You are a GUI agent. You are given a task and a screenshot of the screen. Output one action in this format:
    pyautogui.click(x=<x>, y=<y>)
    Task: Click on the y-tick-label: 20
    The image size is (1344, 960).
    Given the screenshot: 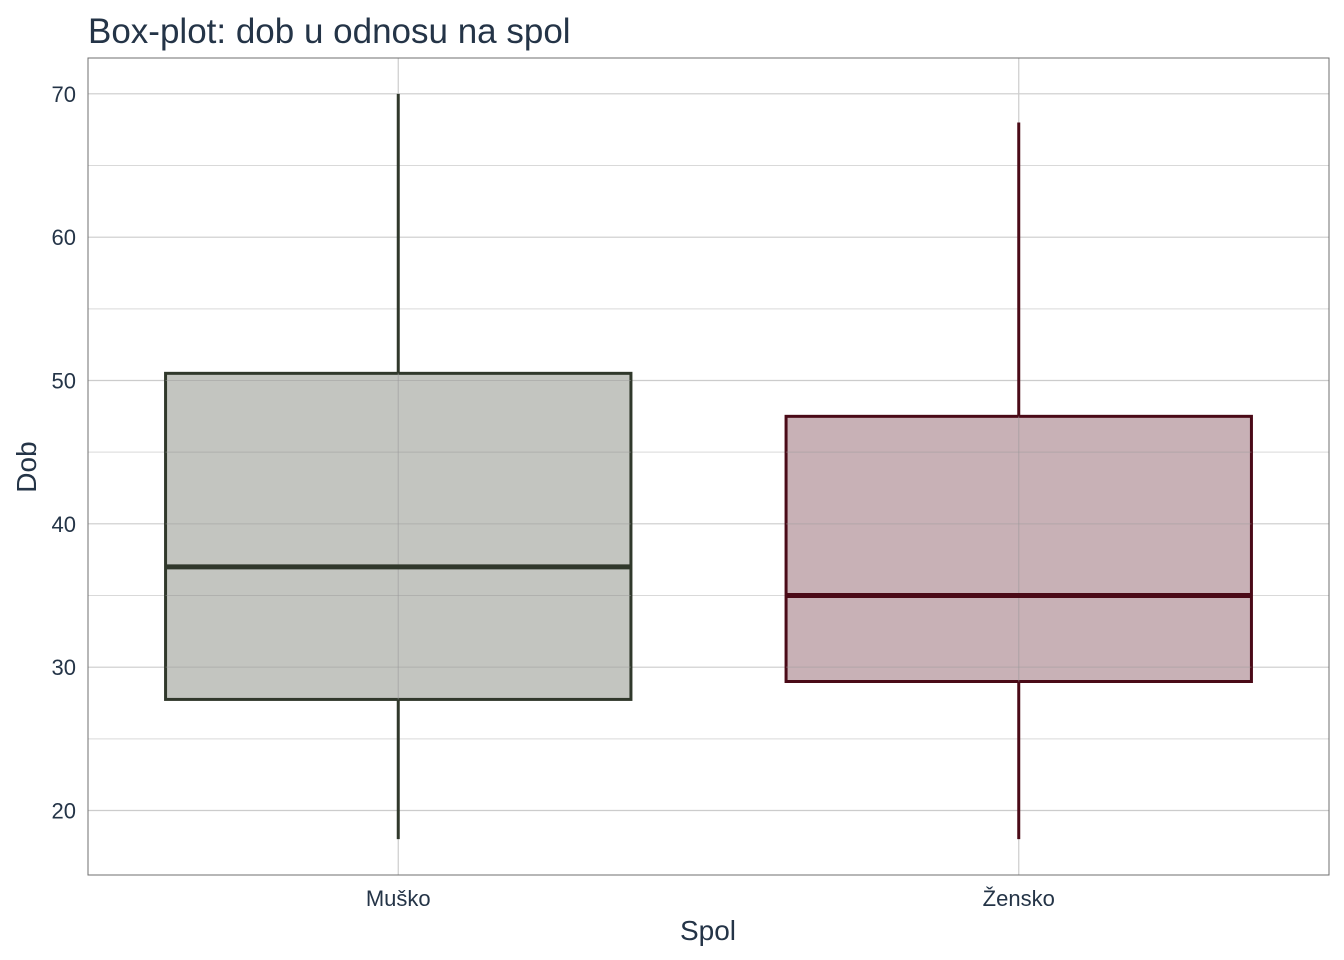 What is the action you would take?
    pyautogui.click(x=64, y=811)
    